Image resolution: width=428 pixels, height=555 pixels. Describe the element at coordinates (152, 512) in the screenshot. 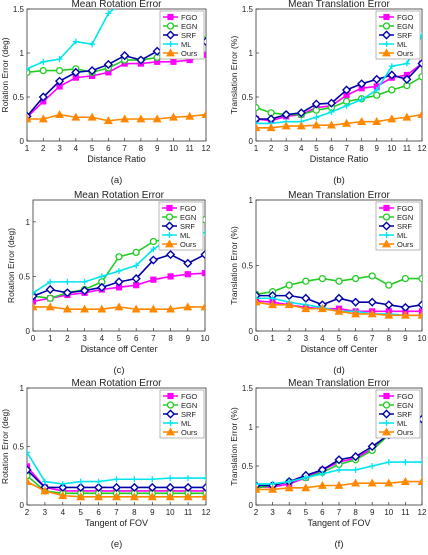

I see `x-tick-label: 9` at that location.